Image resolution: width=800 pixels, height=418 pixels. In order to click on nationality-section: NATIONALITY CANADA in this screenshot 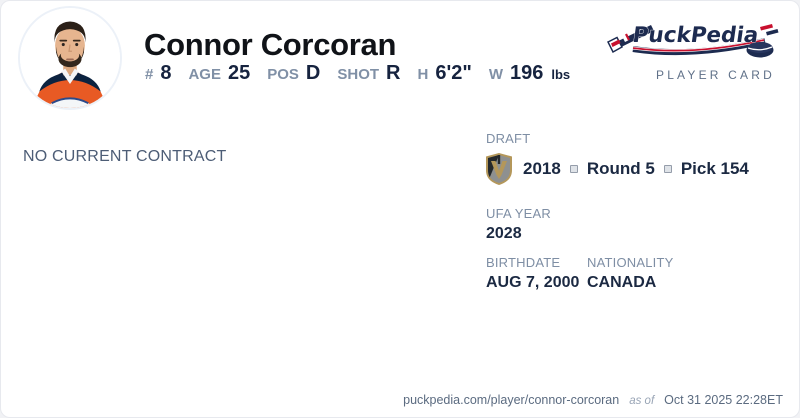, I will do `click(630, 273)`.